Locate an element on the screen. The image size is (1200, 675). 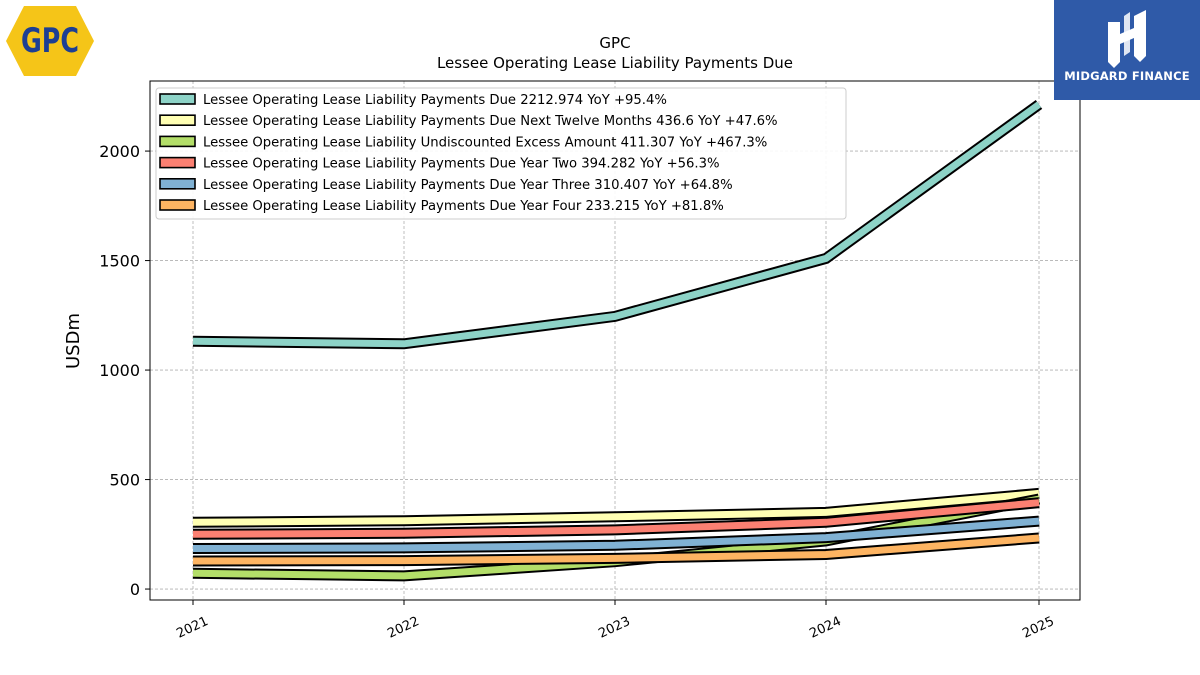
x-tick-label: 2024 is located at coordinates (825, 628).